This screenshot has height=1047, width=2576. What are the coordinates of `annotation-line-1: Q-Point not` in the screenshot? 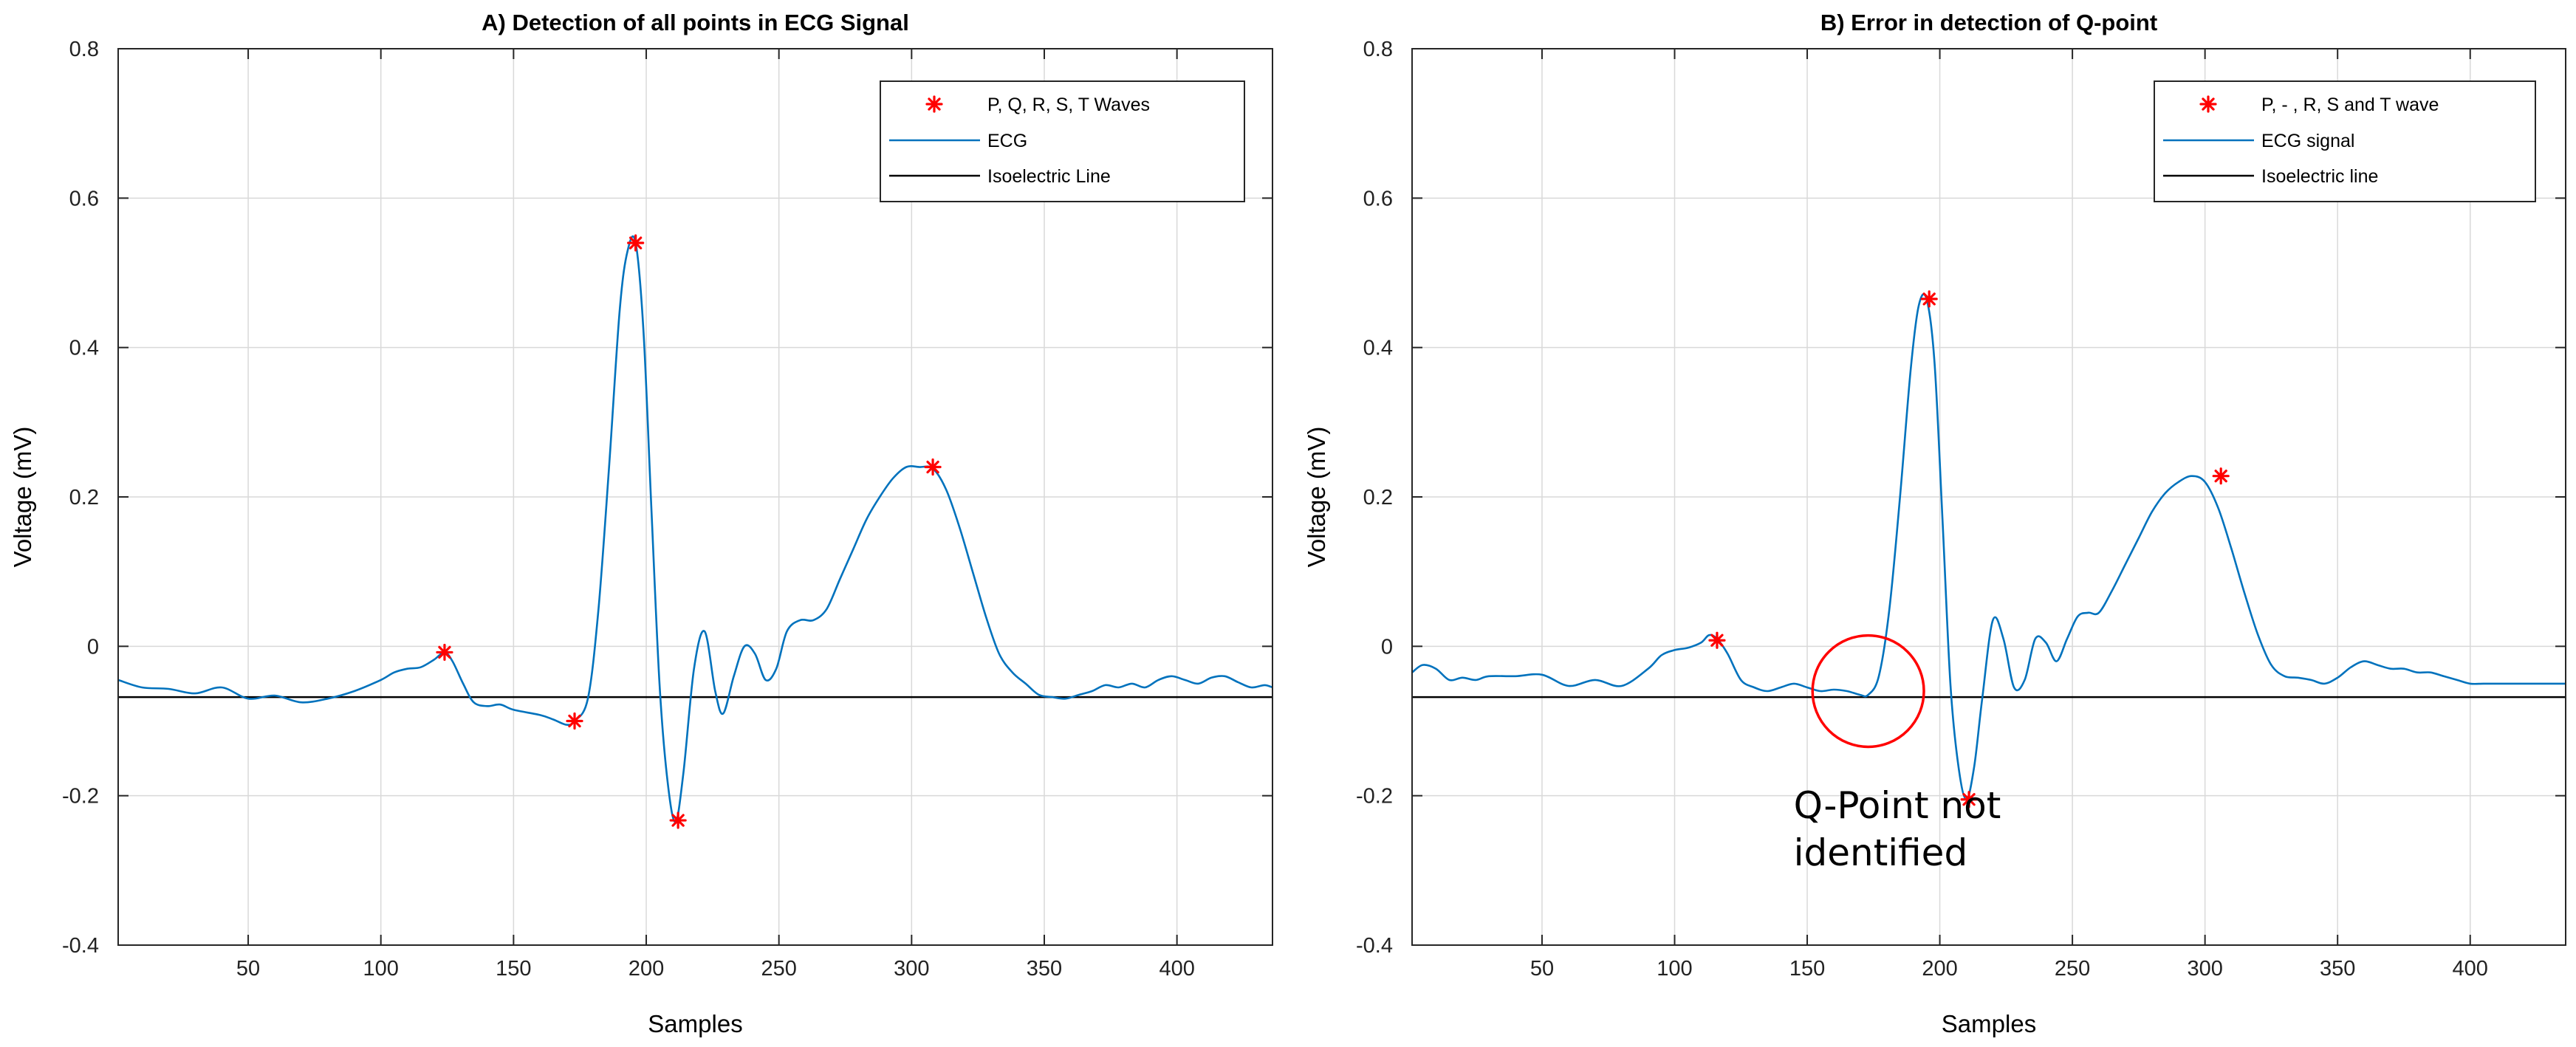 It's located at (1897, 805).